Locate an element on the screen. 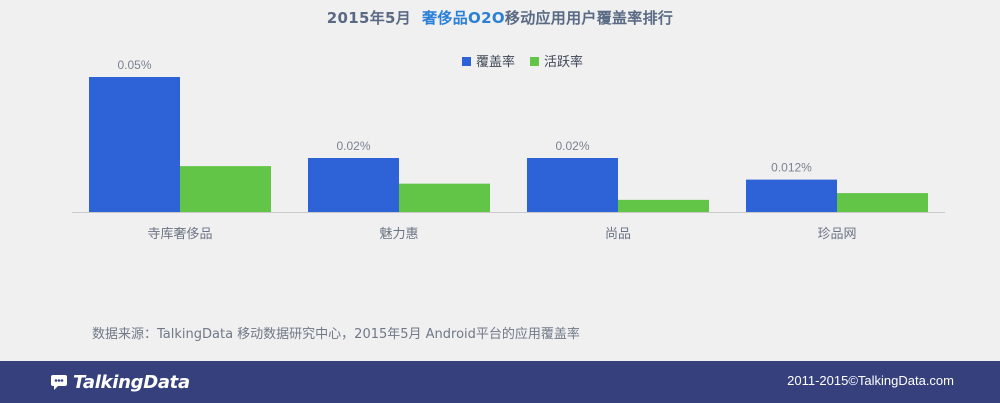 The height and width of the screenshot is (403, 1000). title-prefix: 2015年5月 is located at coordinates (369, 18).